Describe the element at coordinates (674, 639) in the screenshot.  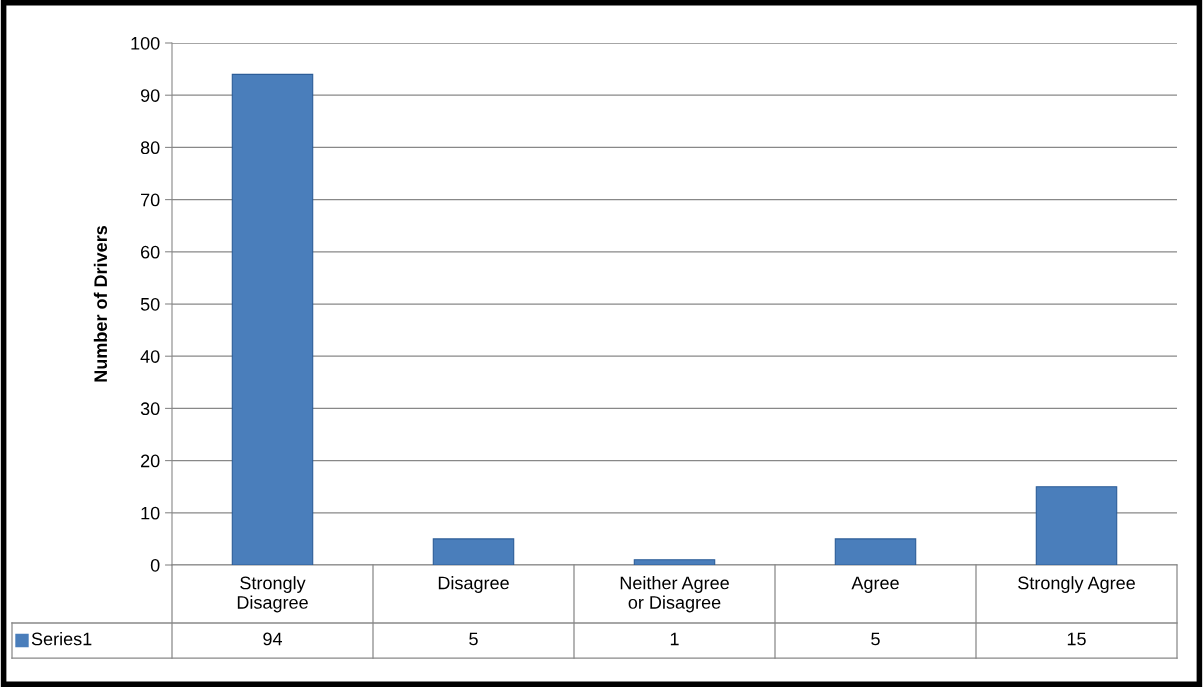
I see `data-label: 1` at that location.